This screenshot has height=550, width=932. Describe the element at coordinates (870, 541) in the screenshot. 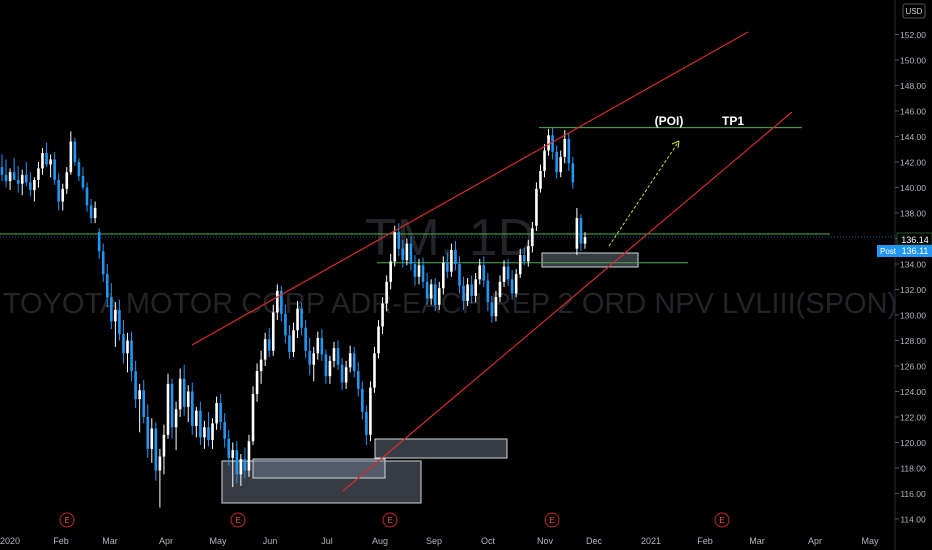

I see `x-tick-label: May` at that location.